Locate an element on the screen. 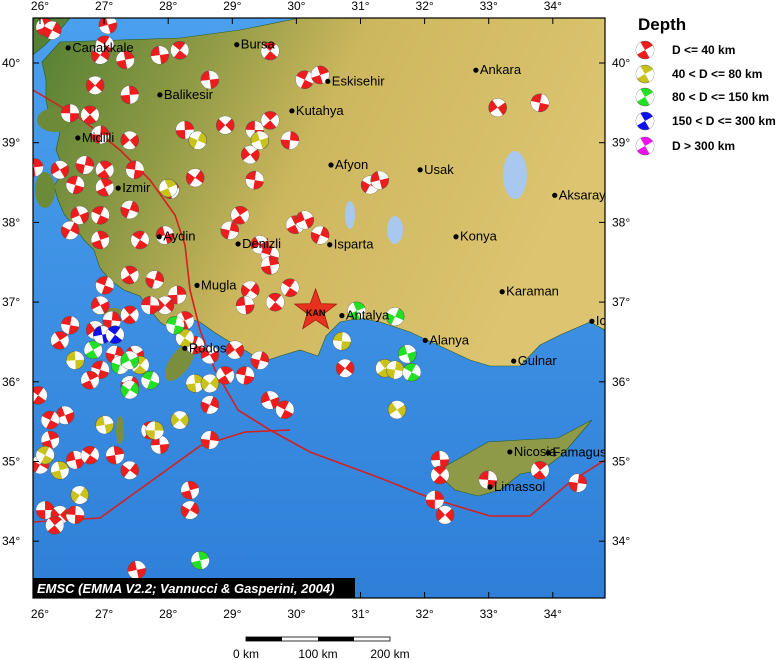 This screenshot has height=660, width=781. city-marker: Usak is located at coordinates (436, 169).